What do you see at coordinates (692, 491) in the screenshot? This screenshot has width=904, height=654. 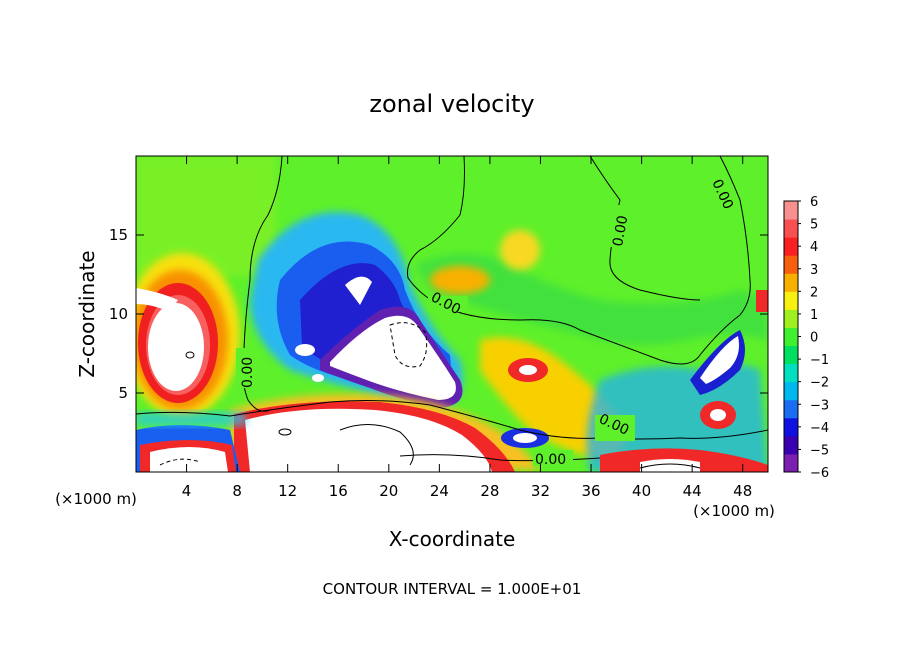 I see `x-tick-label: 44` at bounding box center [692, 491].